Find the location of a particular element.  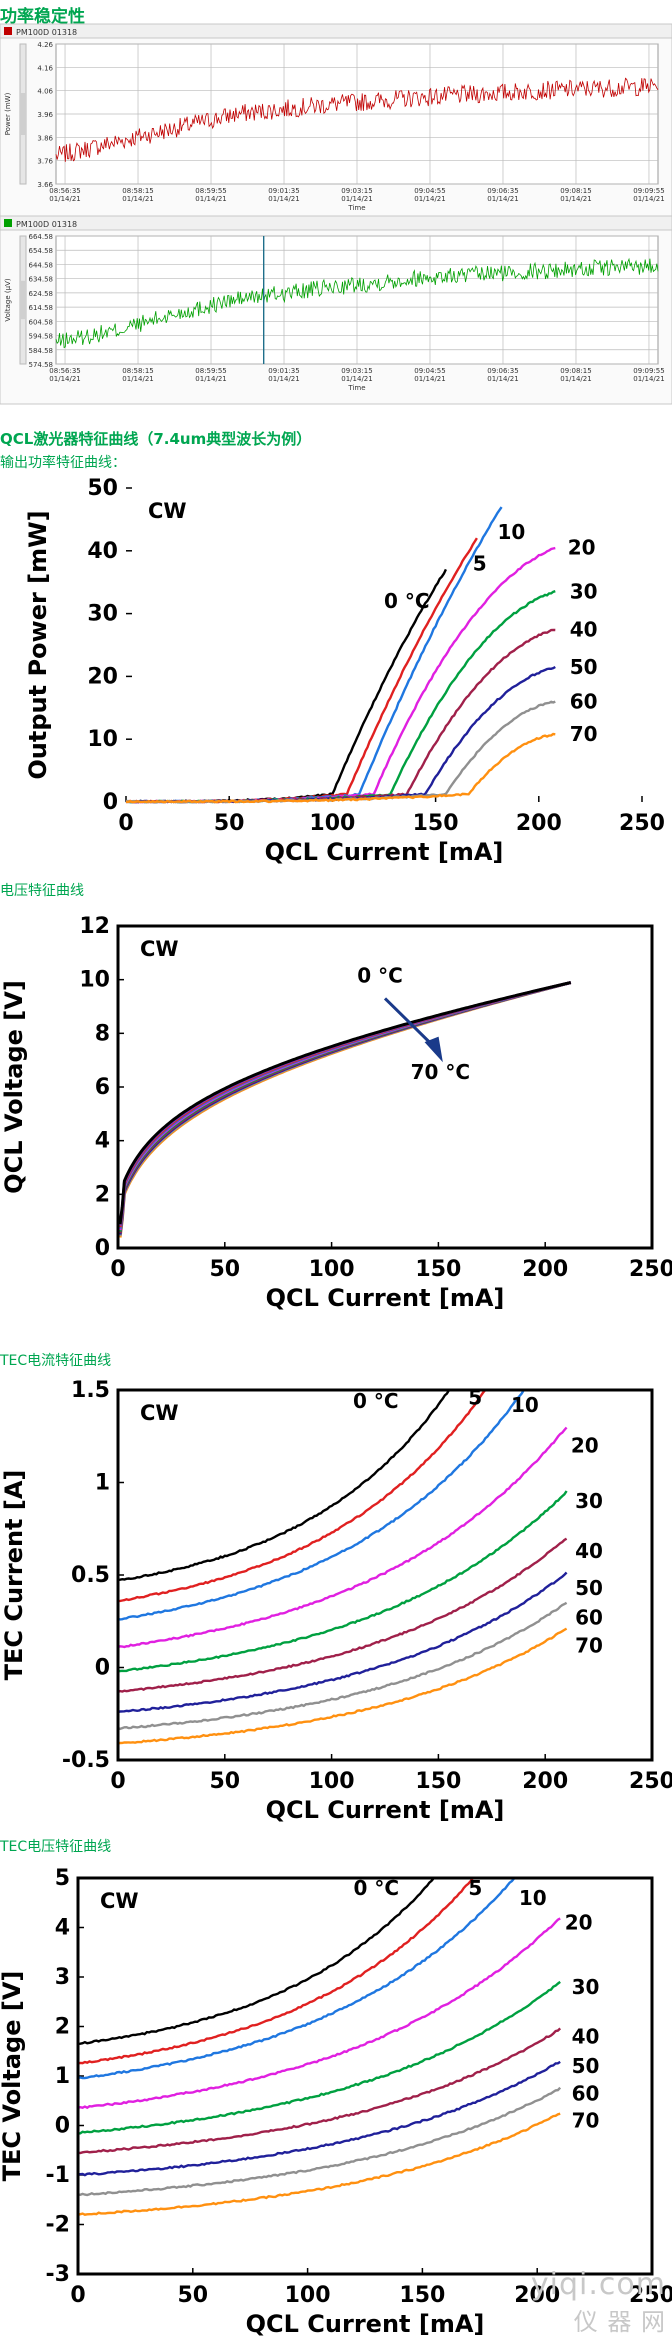

y-tick-label: 12 is located at coordinates (94, 926).